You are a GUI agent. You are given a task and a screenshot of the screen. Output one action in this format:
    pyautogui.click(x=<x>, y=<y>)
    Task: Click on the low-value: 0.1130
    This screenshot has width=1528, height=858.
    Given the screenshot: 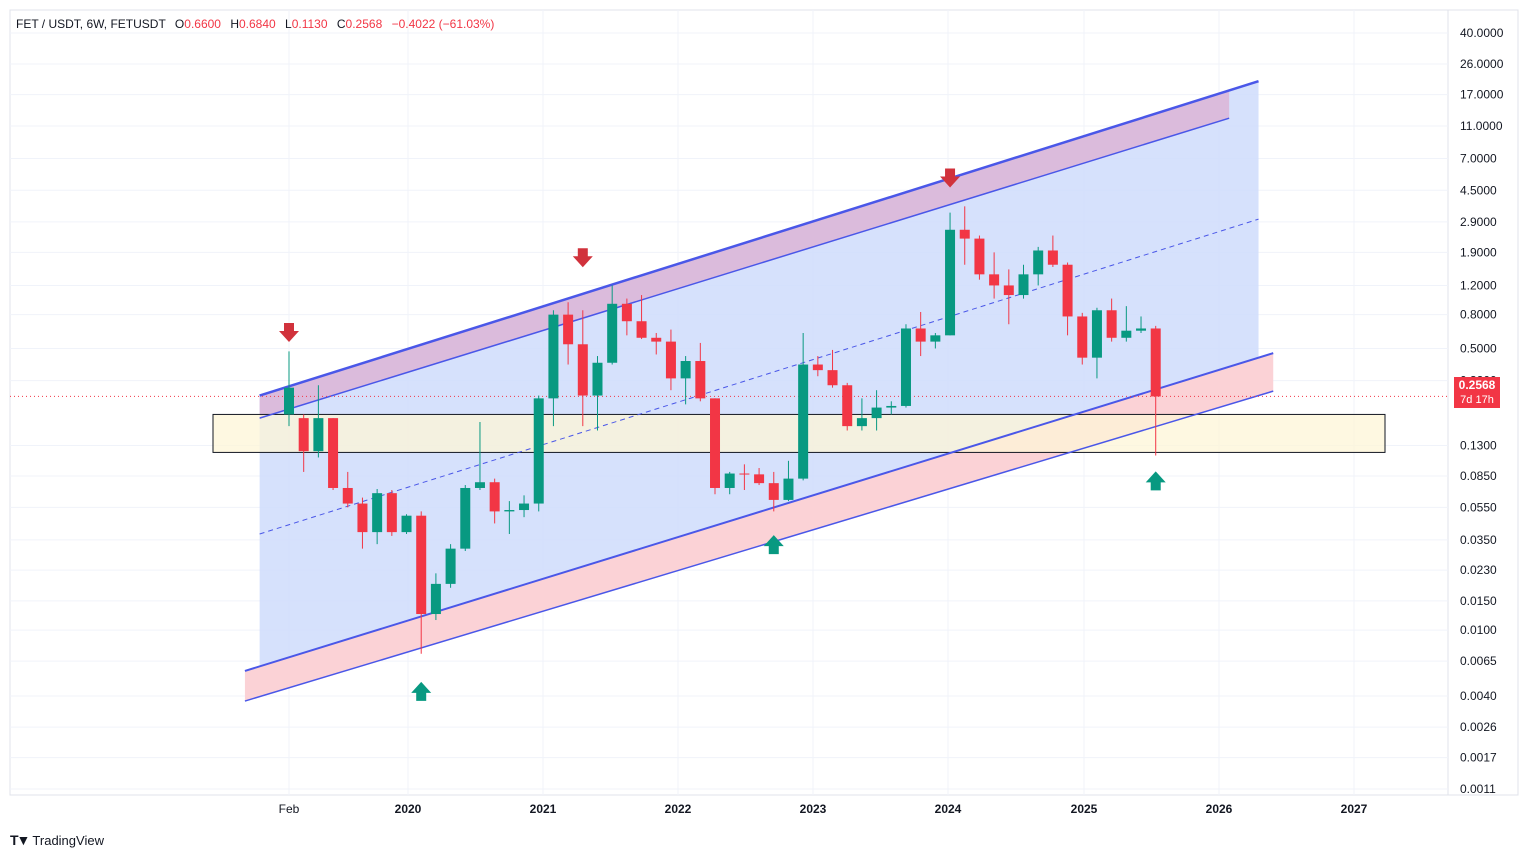 What is the action you would take?
    pyautogui.click(x=309, y=24)
    